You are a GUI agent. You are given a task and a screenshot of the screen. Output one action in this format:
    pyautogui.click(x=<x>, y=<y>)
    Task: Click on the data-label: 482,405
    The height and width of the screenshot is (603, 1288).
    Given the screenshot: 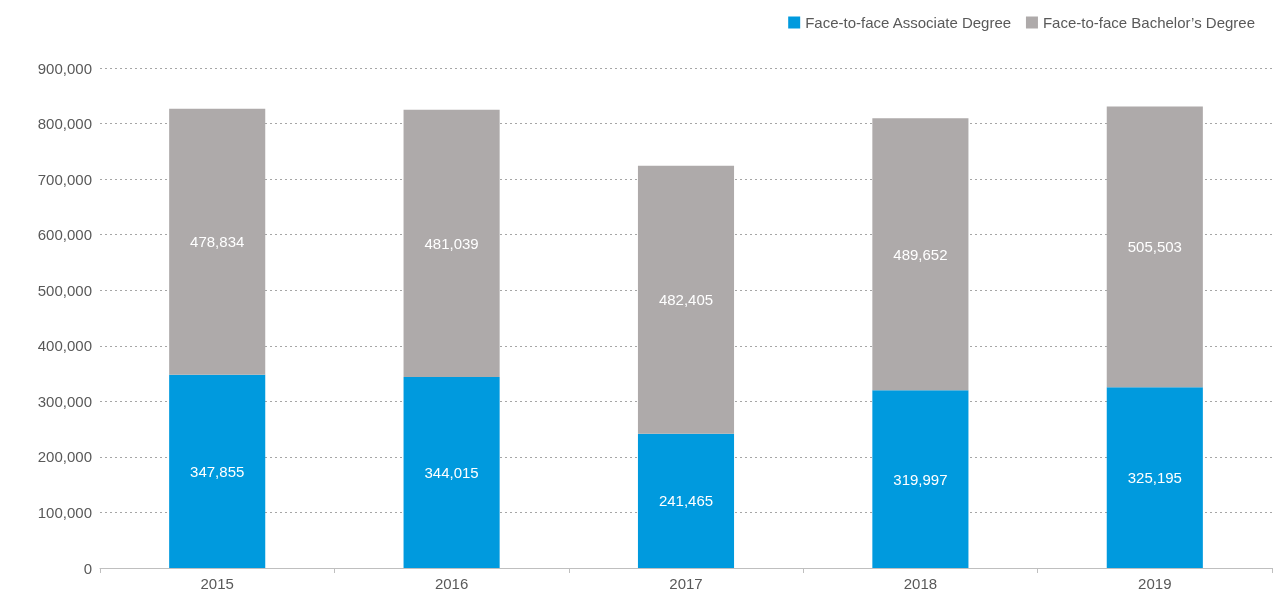 What is the action you would take?
    pyautogui.click(x=686, y=300)
    